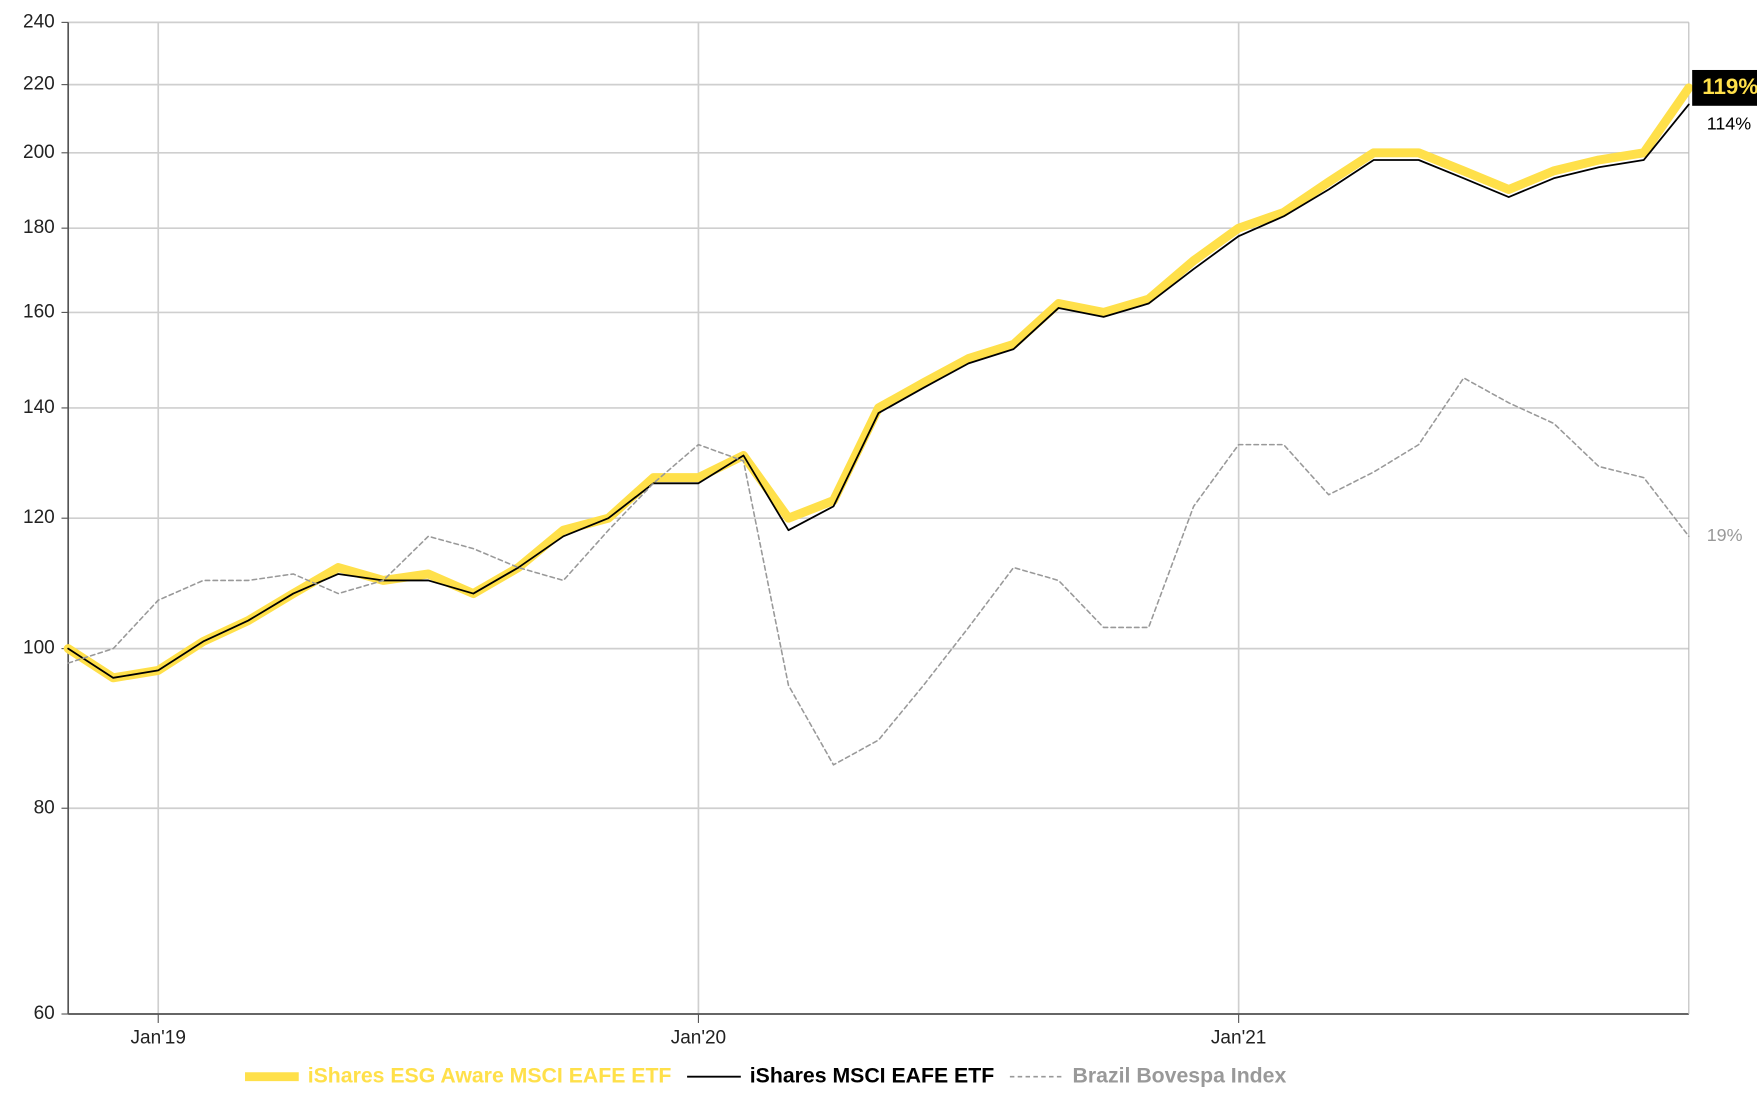 Image resolution: width=1757 pixels, height=1094 pixels. What do you see at coordinates (490, 1075) in the screenshot?
I see `legend-label: iShares ESG Aware MSCI EAFE ETF` at bounding box center [490, 1075].